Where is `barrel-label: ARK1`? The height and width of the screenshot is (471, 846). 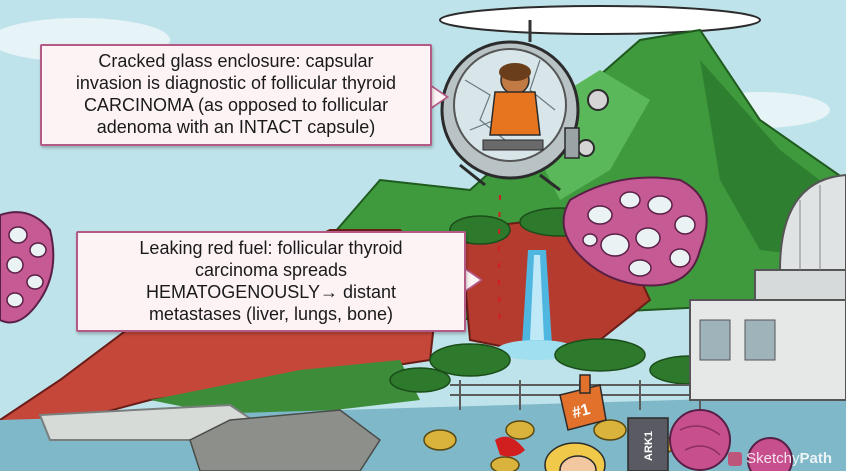
barrel-label: ARK1 is located at coordinates (649, 446).